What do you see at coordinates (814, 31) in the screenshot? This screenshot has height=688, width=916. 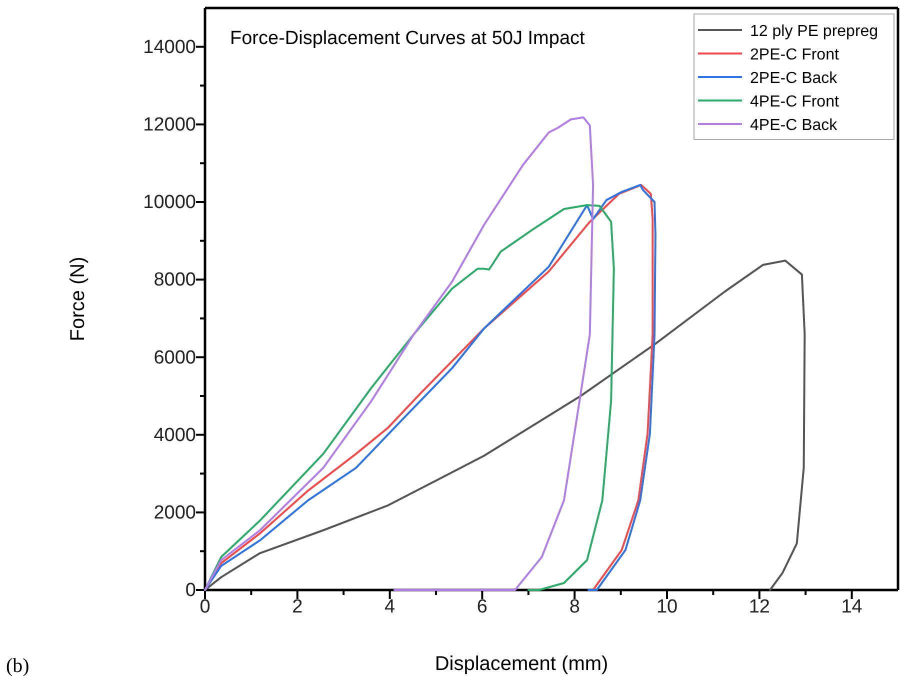 I see `legend-label: 12 ply PE prepreg` at bounding box center [814, 31].